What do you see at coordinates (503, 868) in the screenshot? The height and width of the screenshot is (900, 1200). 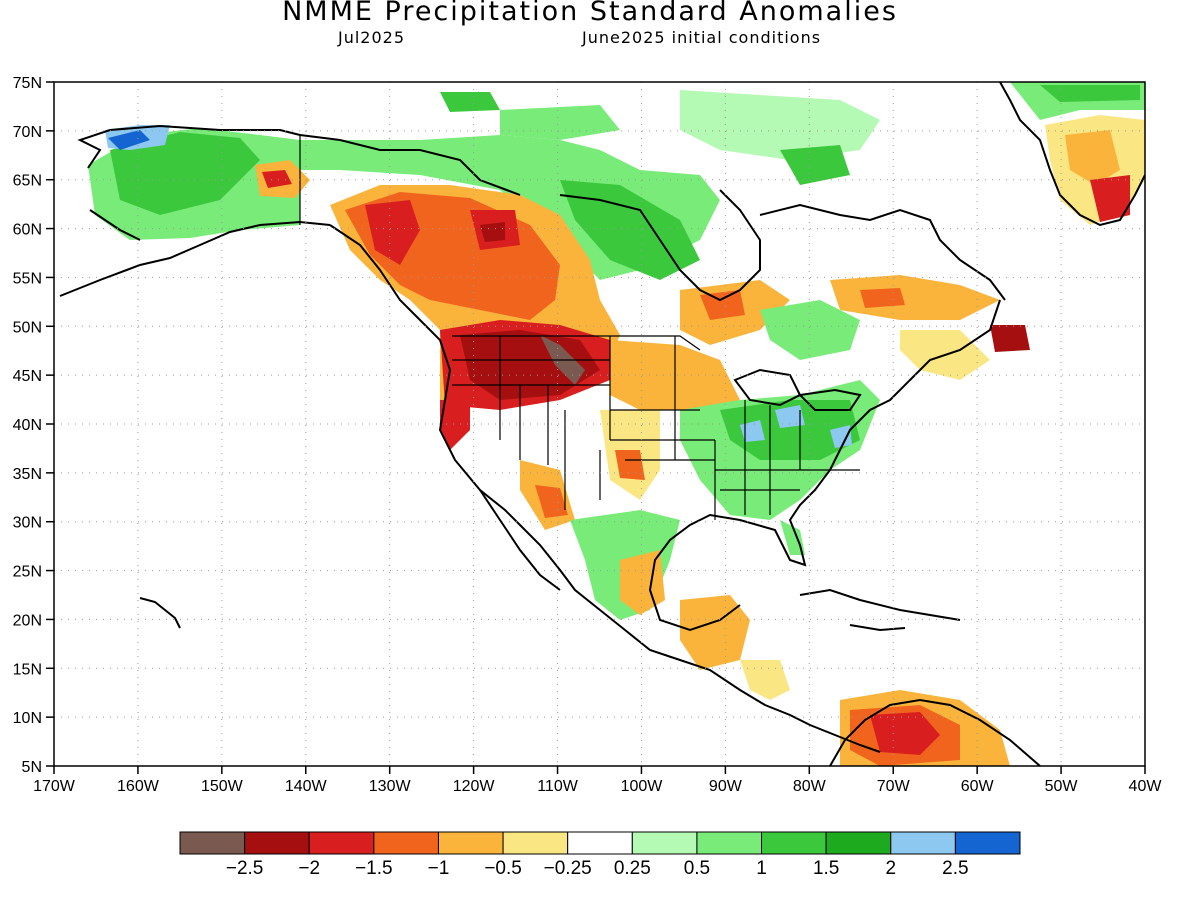 I see `colorbar-label: −0.5` at bounding box center [503, 868].